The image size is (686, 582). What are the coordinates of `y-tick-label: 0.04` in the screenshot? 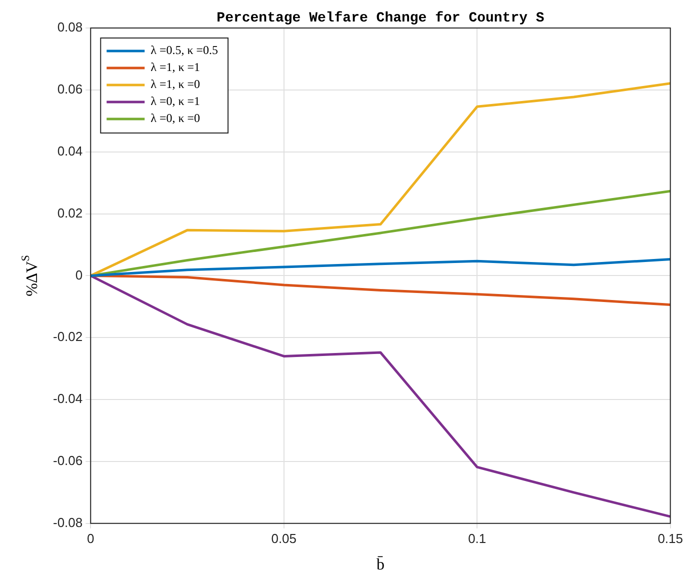 It's located at (70, 150).